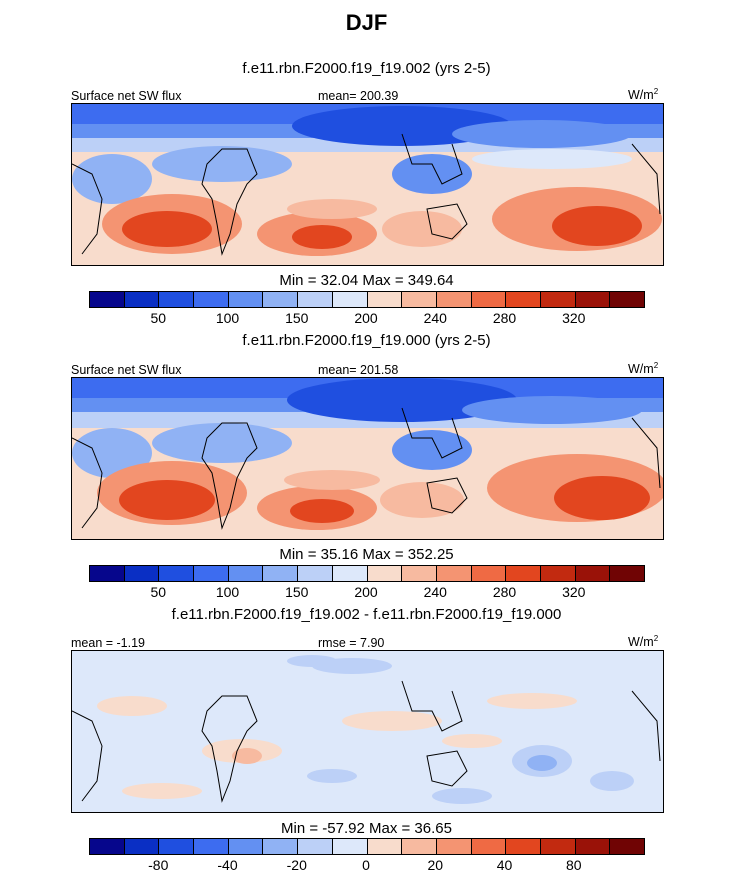 This screenshot has width=733, height=883. Describe the element at coordinates (367, 184) in the screenshot. I see `panel1-map` at that location.